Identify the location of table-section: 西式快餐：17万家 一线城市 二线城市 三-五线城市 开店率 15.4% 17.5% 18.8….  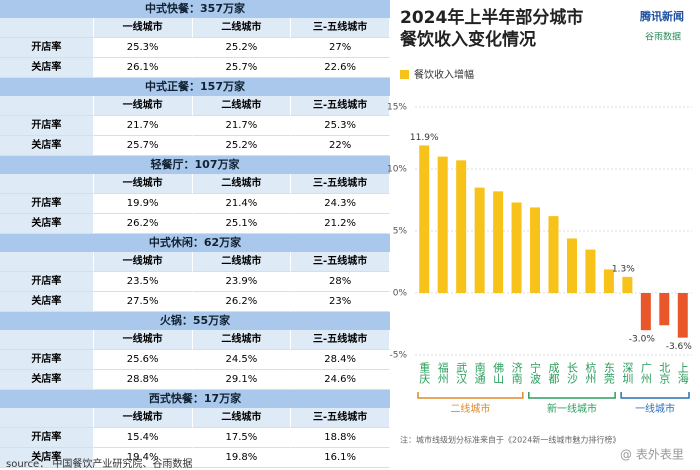
(195, 429).